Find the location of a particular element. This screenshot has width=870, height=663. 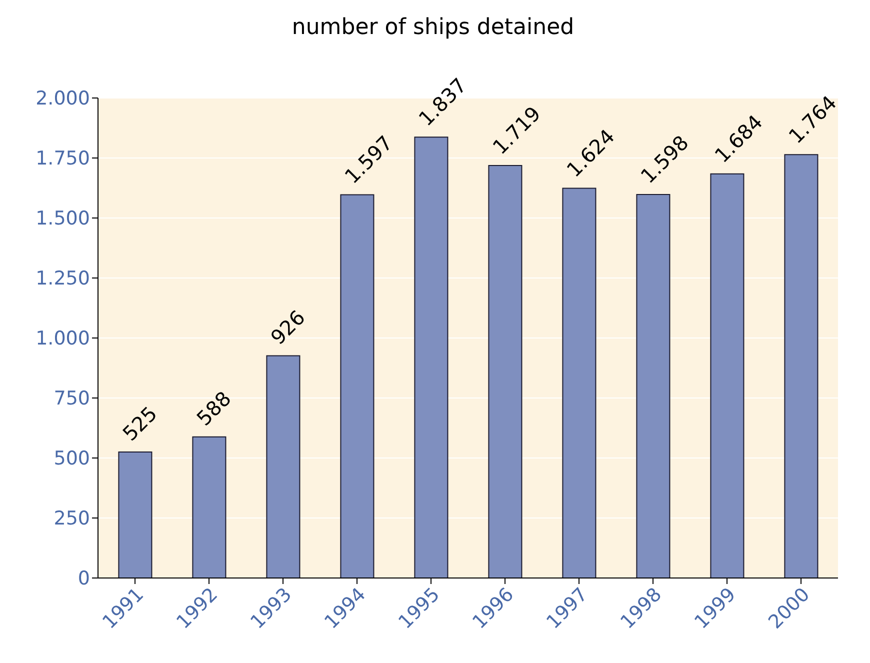

y-tick-label: 750 is located at coordinates (72, 399).